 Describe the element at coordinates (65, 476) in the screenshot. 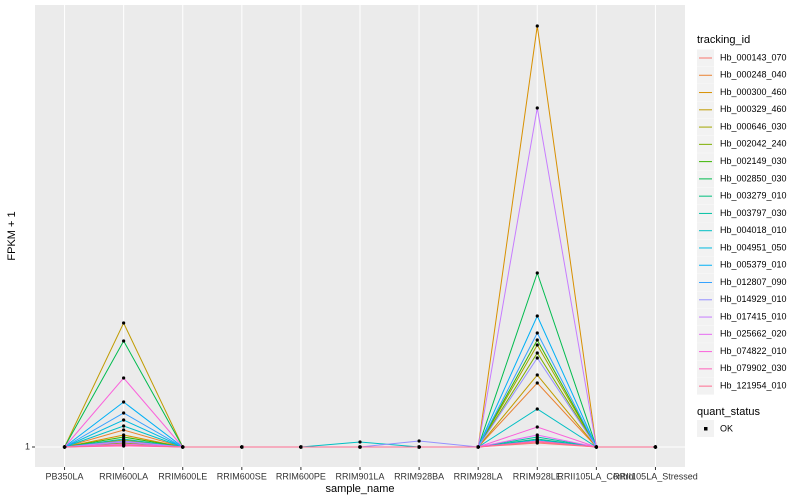

I see `x-tick-label: PB350LA` at that location.